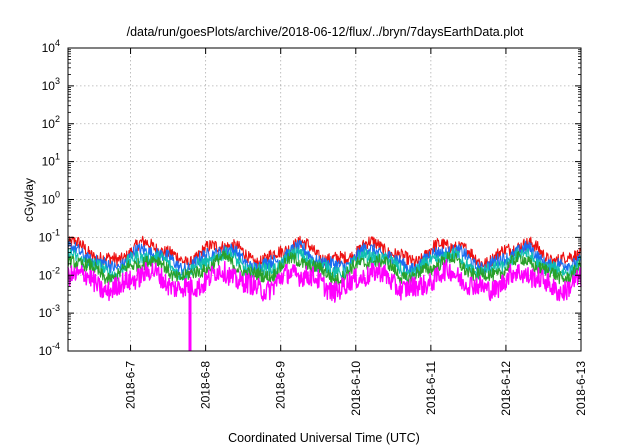 This screenshot has height=448, width=640. Describe the element at coordinates (49, 311) in the screenshot. I see `y-tick-label: 10⁻³` at that location.